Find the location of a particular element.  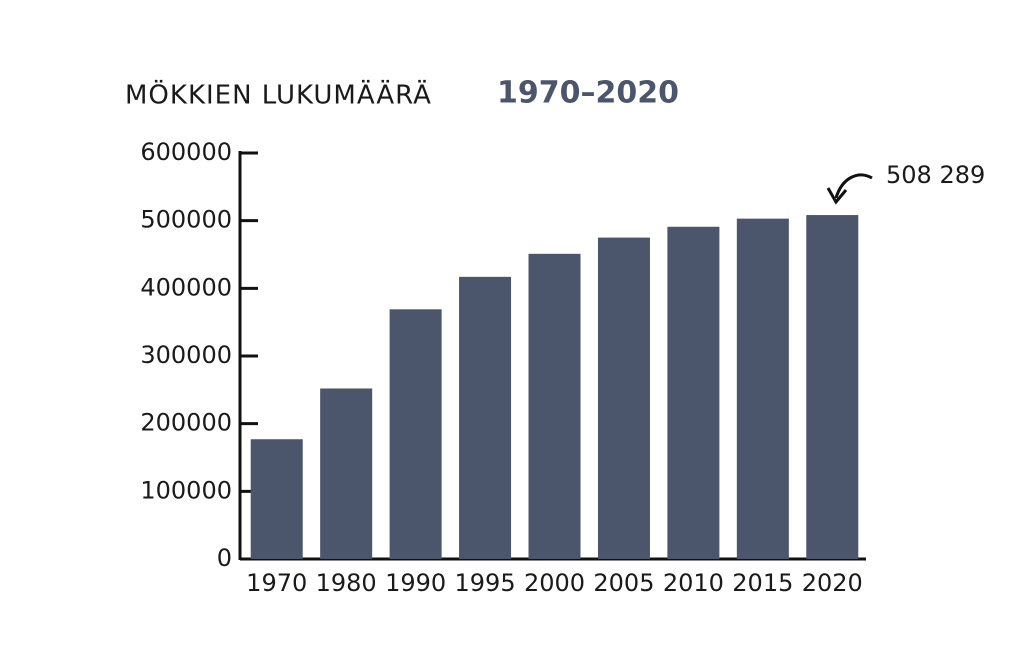

y-tick-label: 200000 is located at coordinates (186, 423).